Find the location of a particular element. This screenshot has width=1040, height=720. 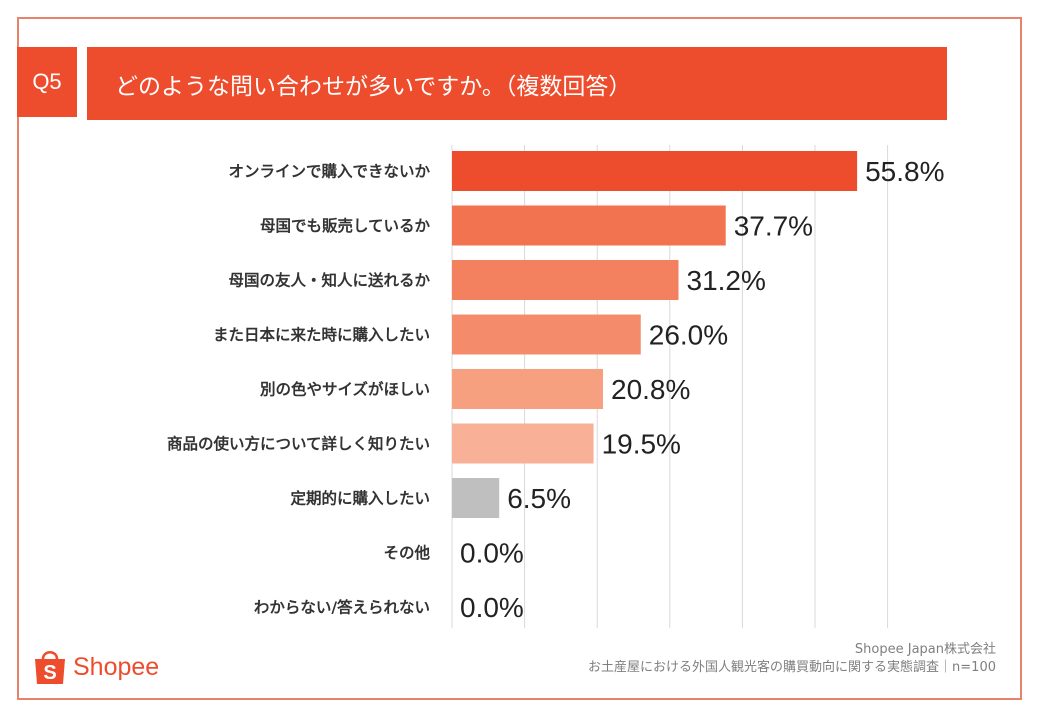

data-label: 55.8% is located at coordinates (904, 171).